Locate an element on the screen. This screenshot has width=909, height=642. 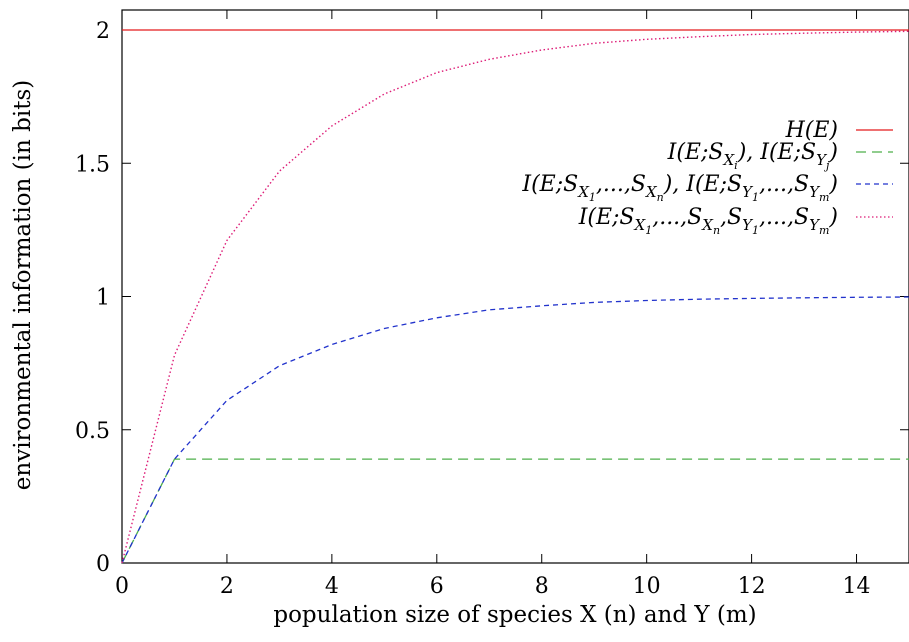
y-tick-label: 1.5 is located at coordinates (92, 164).